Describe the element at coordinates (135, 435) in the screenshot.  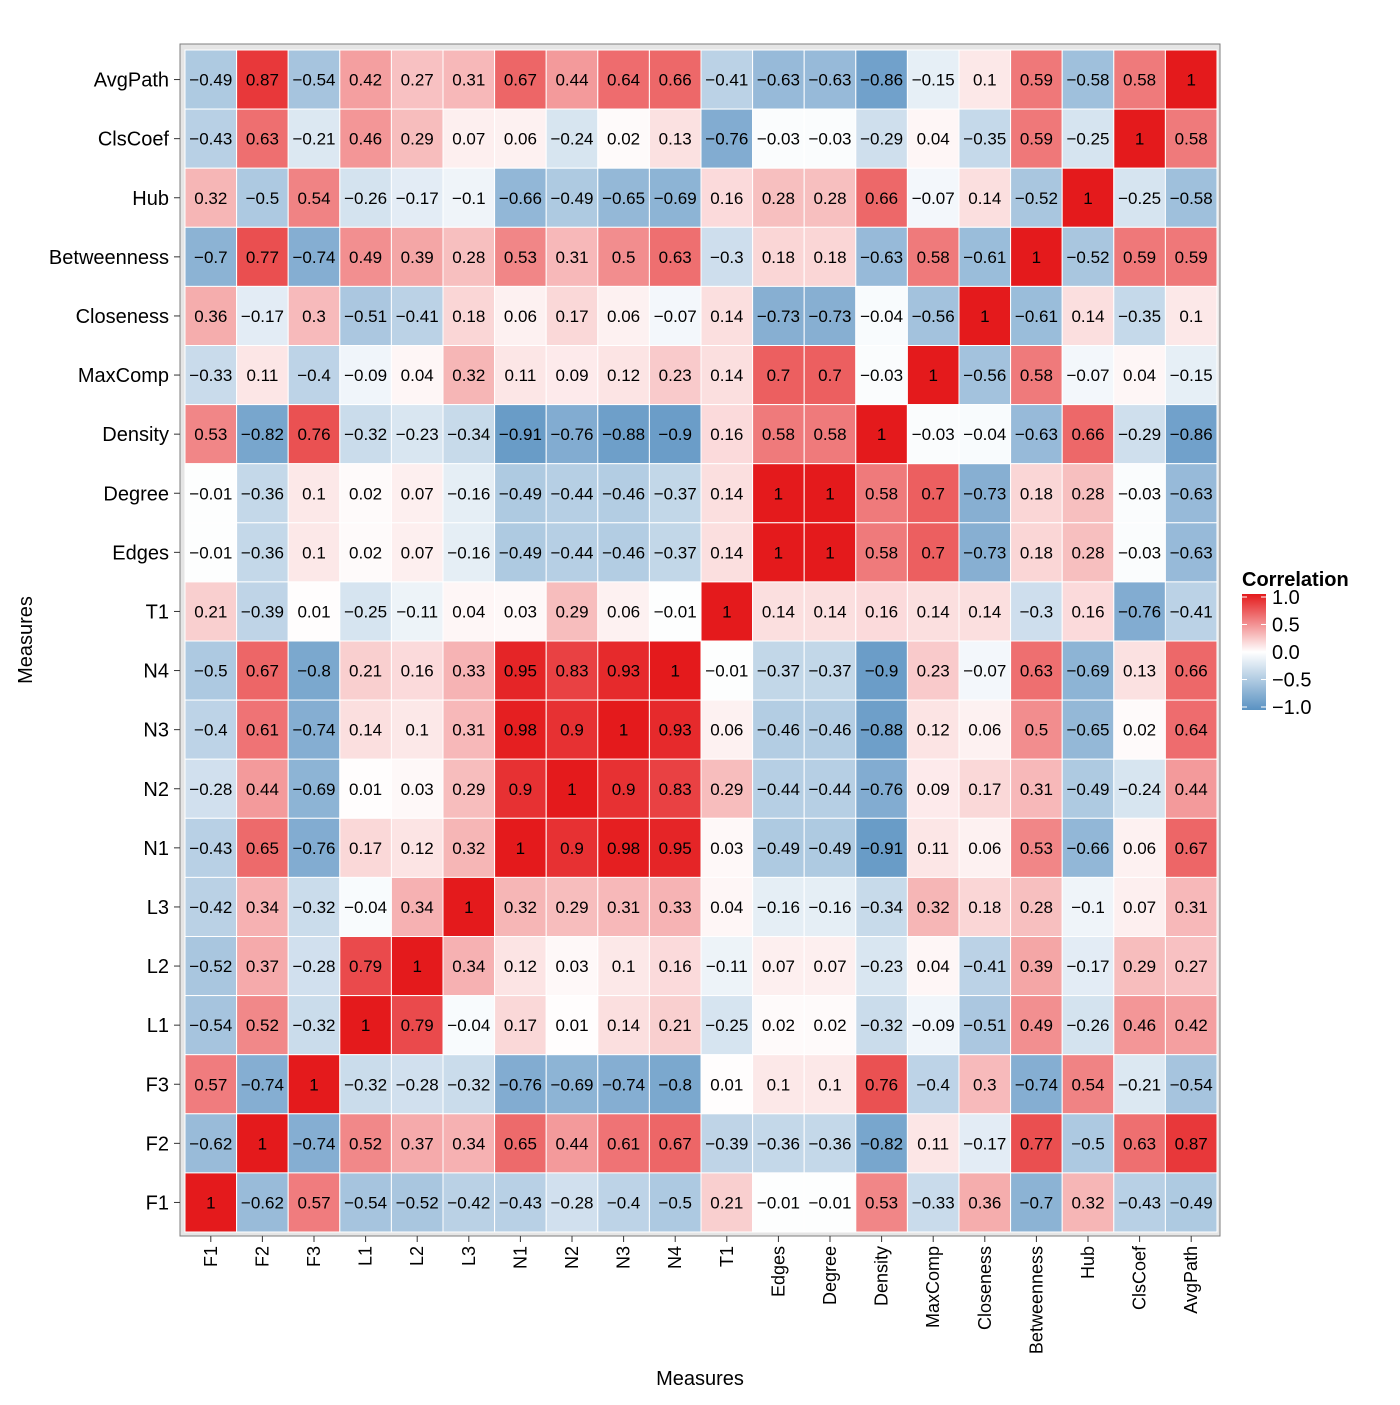
I see `y-tick-label: Density` at that location.